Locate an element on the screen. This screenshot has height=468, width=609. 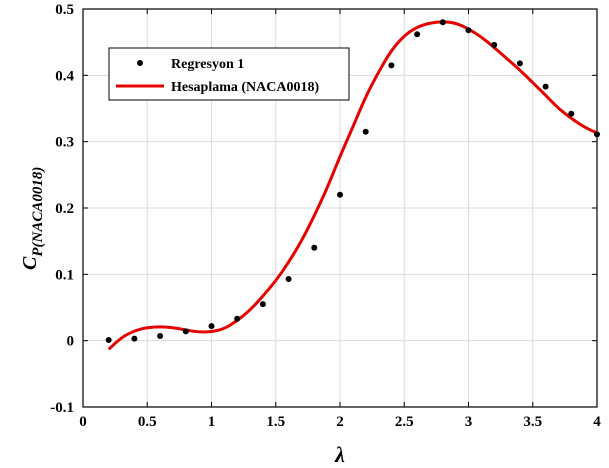
x-tick-label: 3.5 is located at coordinates (532, 422).